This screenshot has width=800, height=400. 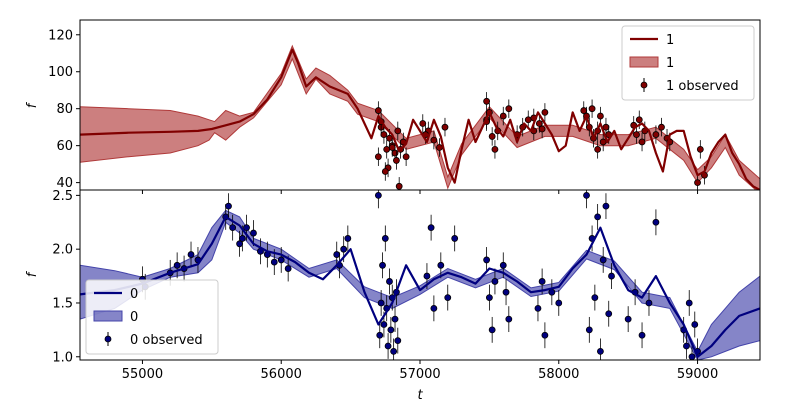 What do you see at coordinates (697, 374) in the screenshot?
I see `x-tick-label: 59000` at bounding box center [697, 374].